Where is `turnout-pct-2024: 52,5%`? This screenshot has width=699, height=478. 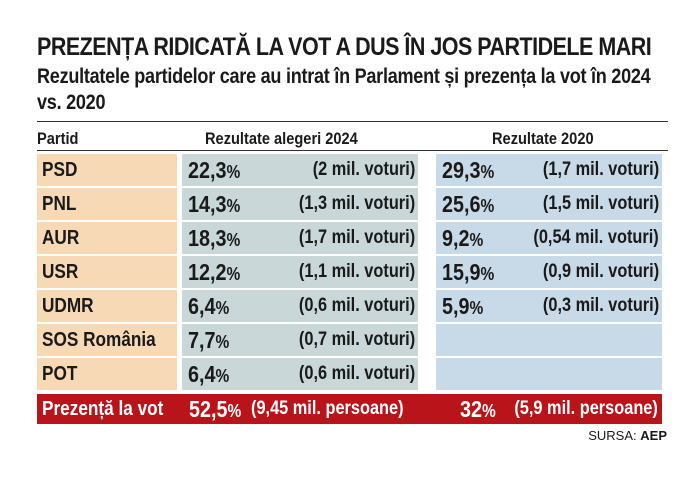 turnout-pct-2024: 52,5% is located at coordinates (215, 409).